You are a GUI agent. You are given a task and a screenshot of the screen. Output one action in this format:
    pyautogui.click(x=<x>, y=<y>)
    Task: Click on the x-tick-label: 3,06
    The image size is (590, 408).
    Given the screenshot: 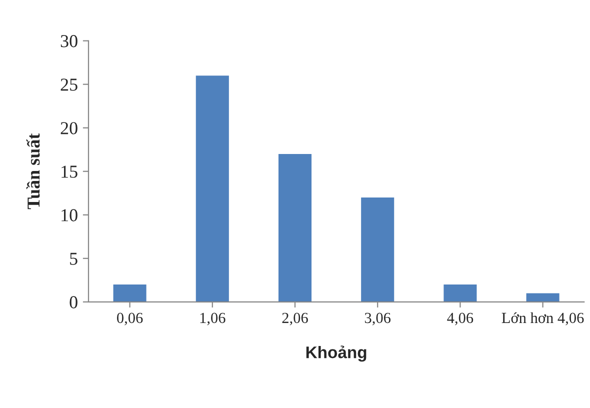 What is the action you would take?
    pyautogui.click(x=377, y=319)
    